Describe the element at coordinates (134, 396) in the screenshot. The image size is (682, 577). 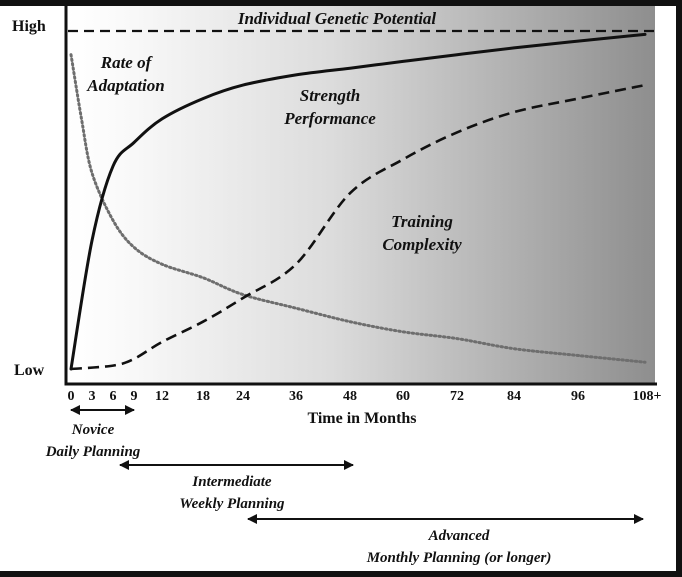
I see `x-tick-label-3: 9` at that location.